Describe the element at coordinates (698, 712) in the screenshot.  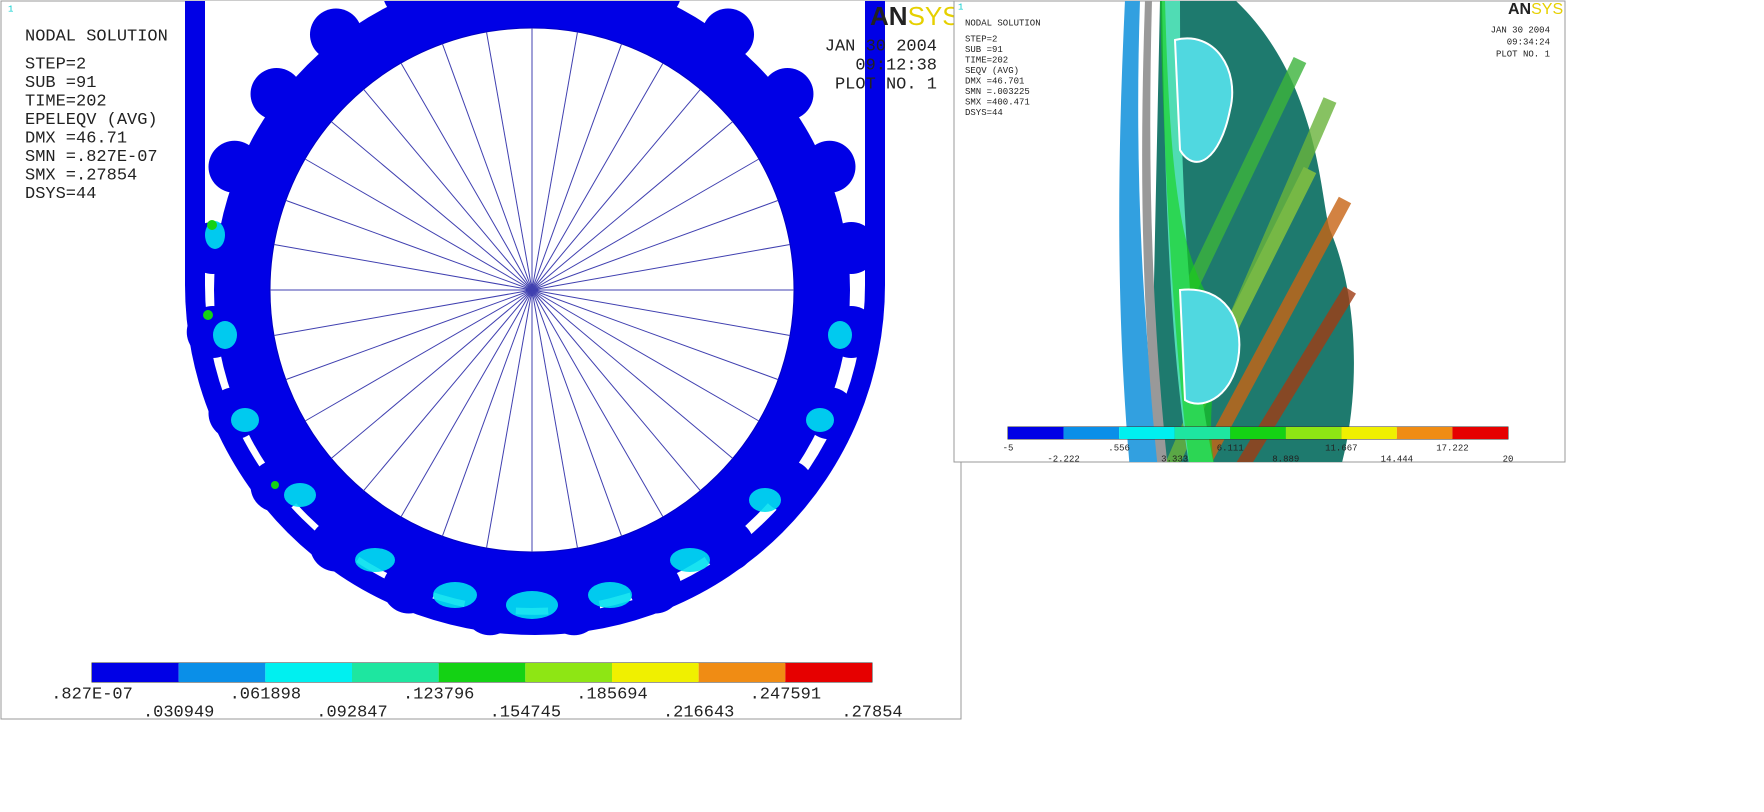
I see `colorbar-label: .216643` at that location.